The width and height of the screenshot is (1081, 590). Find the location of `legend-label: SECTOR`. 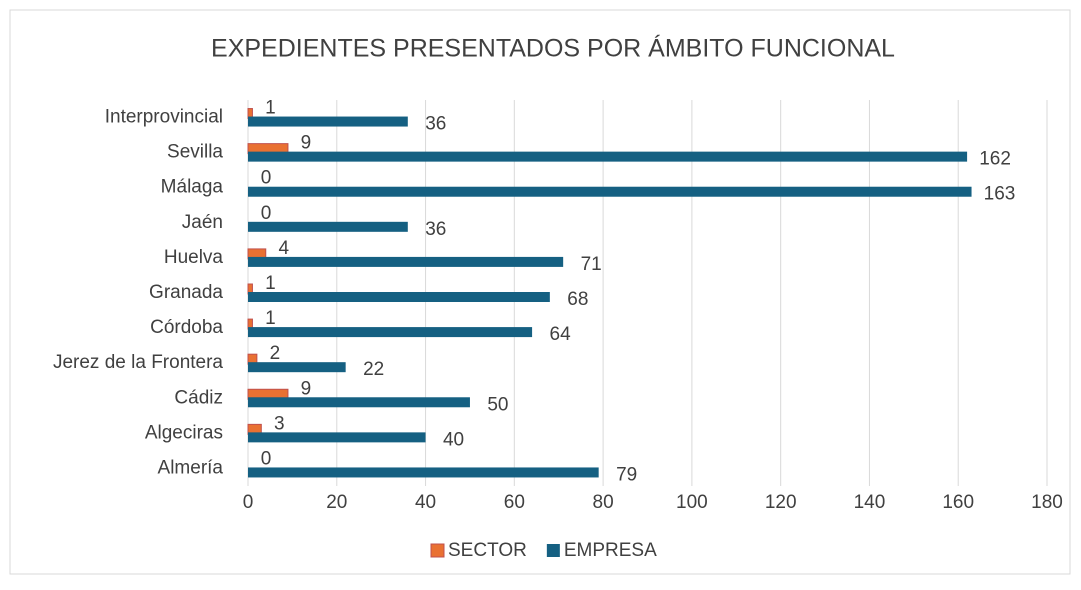

legend-label: SECTOR is located at coordinates (487, 550).